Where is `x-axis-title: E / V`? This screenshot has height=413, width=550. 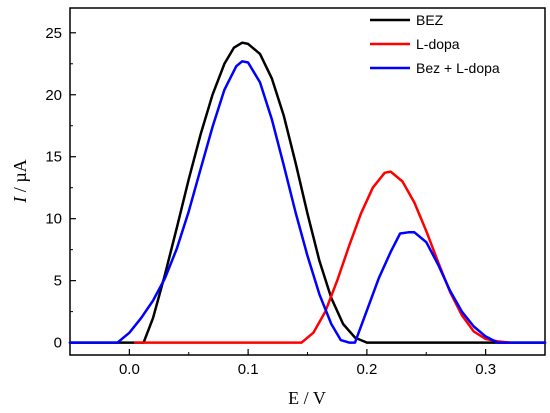
x-axis-title: E / V is located at coordinates (307, 398).